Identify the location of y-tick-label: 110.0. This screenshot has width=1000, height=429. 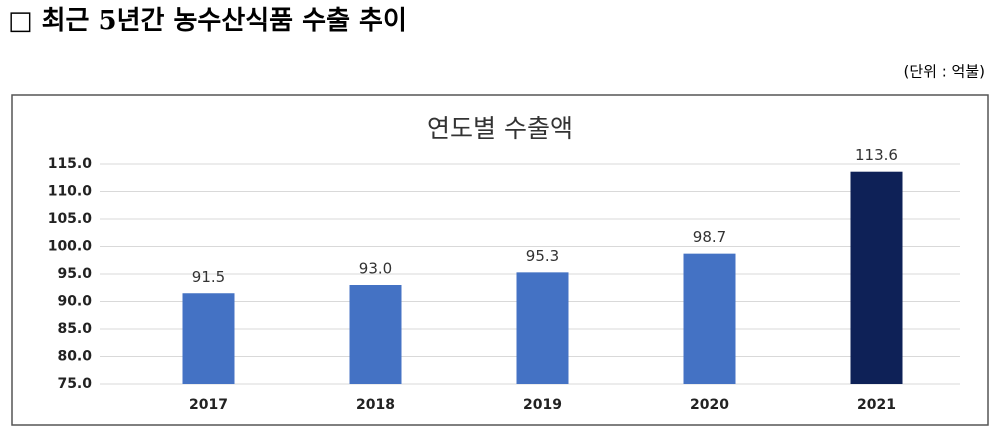
(70, 192).